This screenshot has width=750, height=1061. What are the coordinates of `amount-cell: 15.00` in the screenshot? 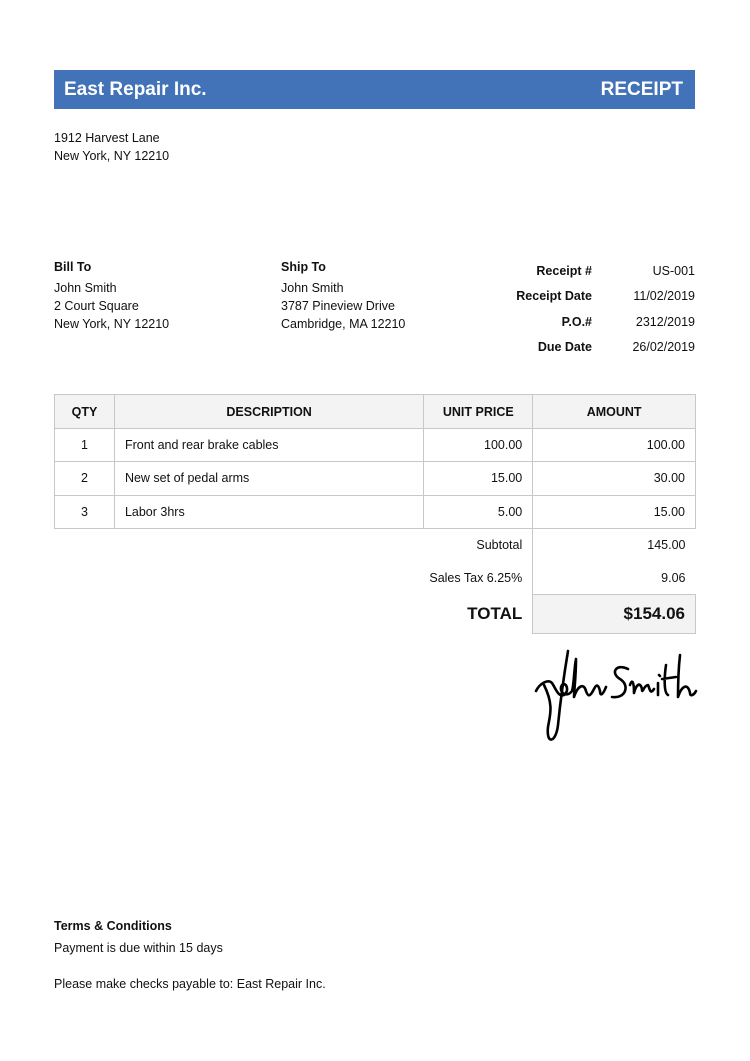 It's located at (614, 511).